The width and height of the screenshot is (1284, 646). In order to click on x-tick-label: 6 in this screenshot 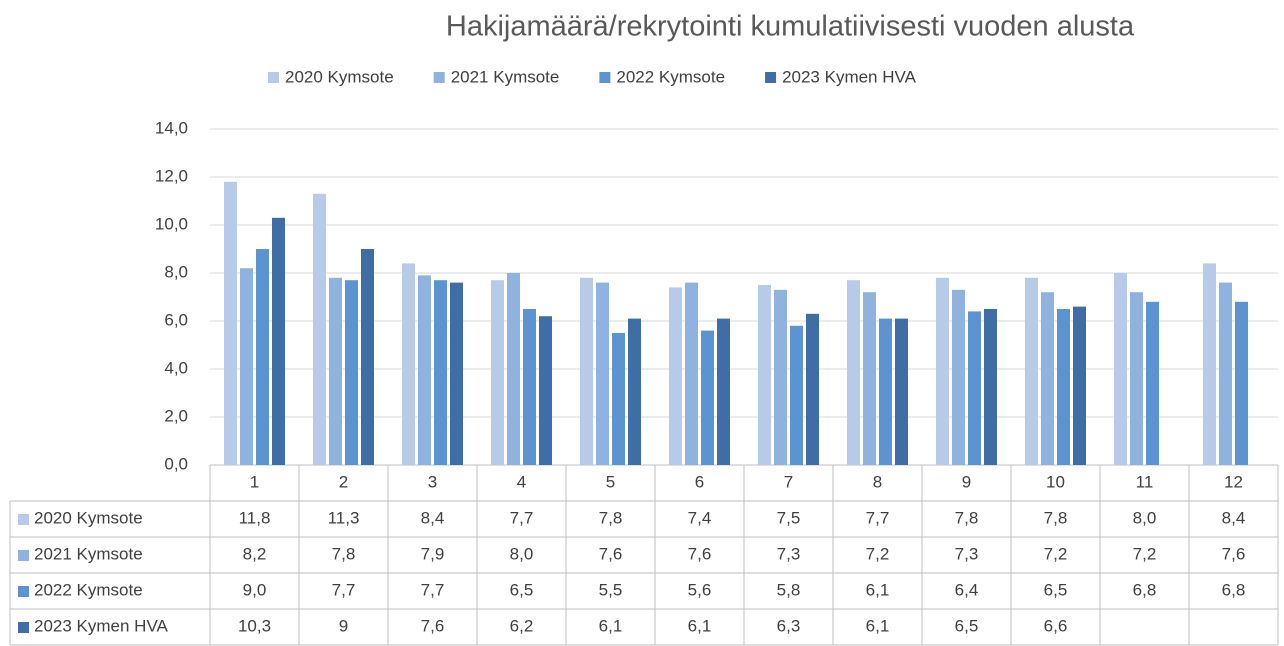, I will do `click(699, 481)`.